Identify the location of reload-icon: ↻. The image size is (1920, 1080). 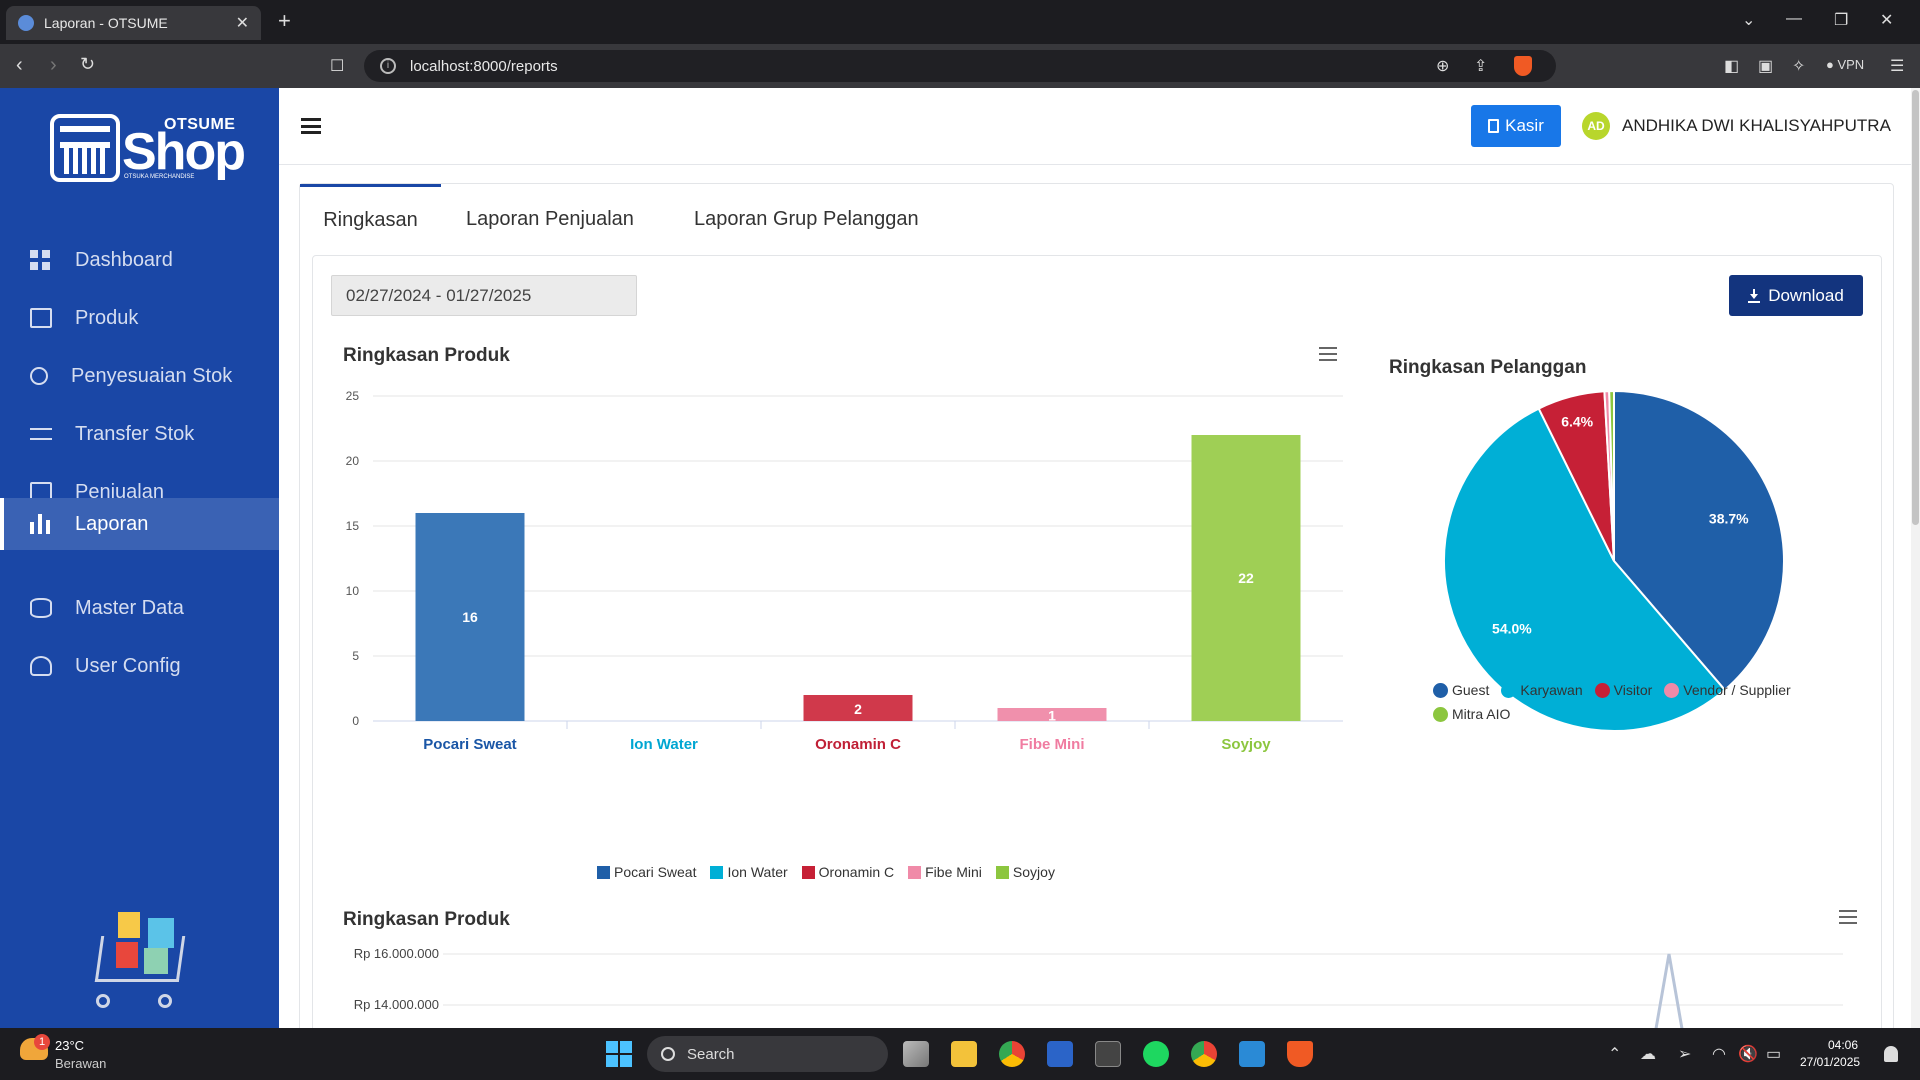
(88, 64).